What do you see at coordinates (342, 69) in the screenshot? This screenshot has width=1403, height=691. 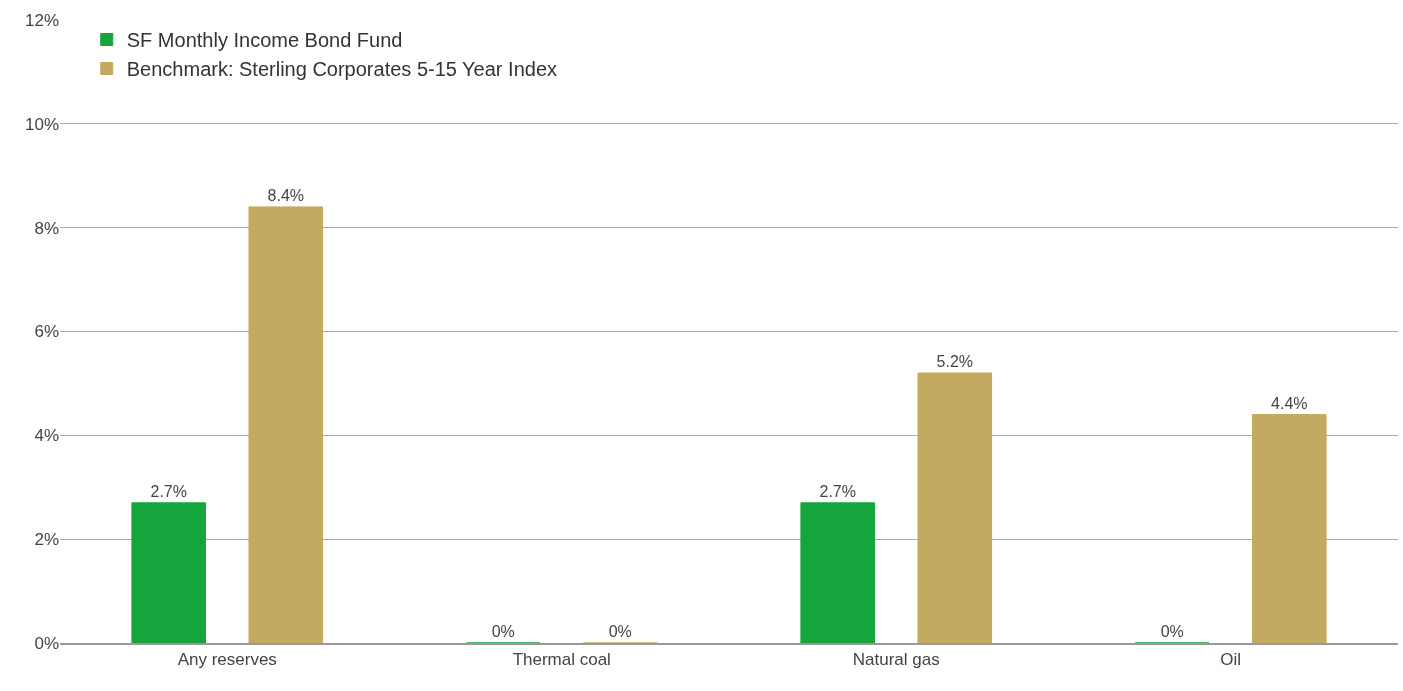 I see `legend-label: Benchmark: Sterling Corporates 5-15 Year Index` at bounding box center [342, 69].